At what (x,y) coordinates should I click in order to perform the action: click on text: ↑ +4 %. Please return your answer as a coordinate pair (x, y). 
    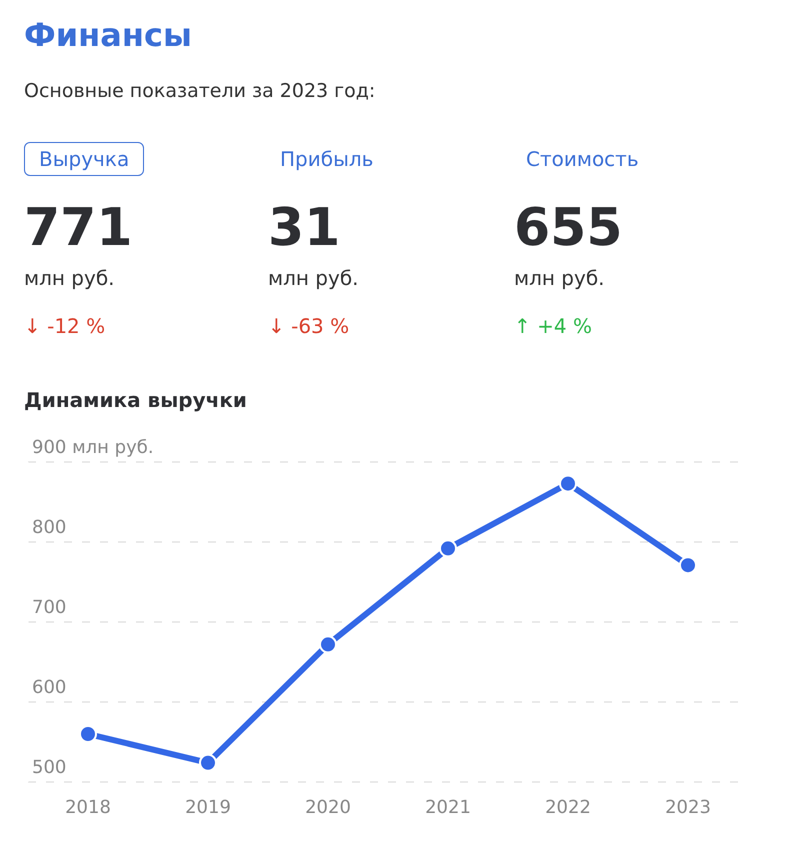
    Looking at the image, I should click on (553, 326).